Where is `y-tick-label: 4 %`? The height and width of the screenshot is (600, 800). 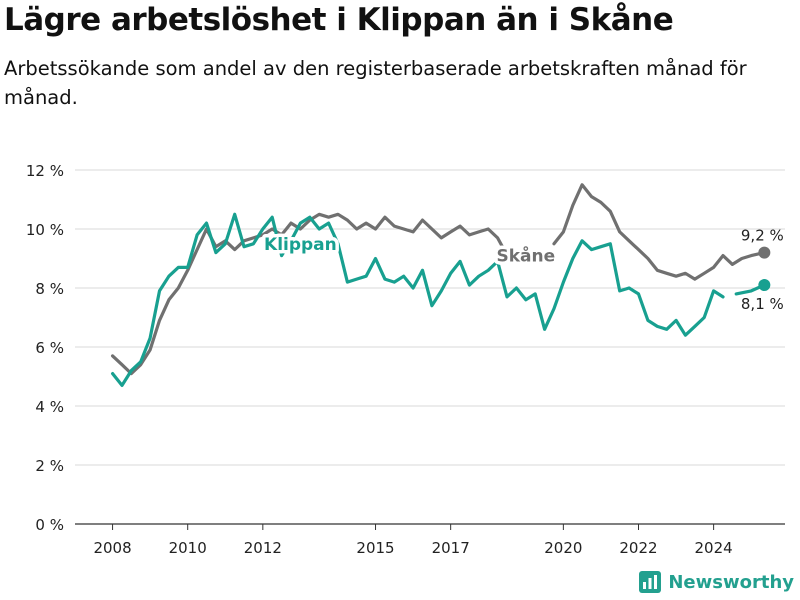 y-tick-label: 4 % is located at coordinates (49, 407).